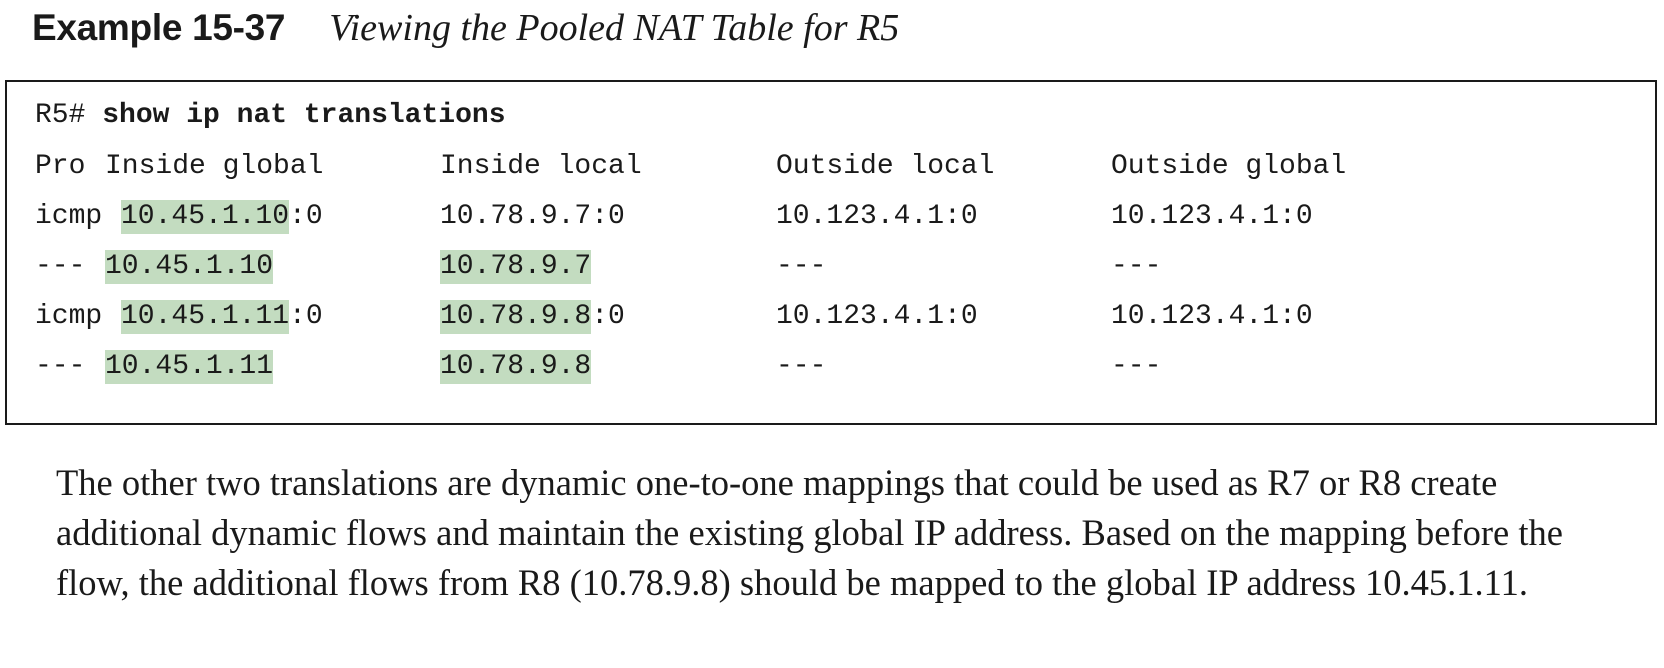 This screenshot has width=1664, height=668. I want to click on col-header-outside-local: Outside local, so click(885, 166).